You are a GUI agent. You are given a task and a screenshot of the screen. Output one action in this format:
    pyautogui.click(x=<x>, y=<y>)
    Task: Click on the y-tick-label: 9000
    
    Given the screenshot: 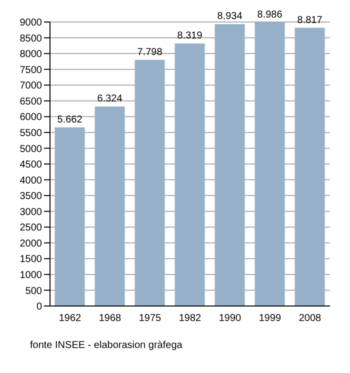 What is the action you would take?
    pyautogui.click(x=31, y=23)
    